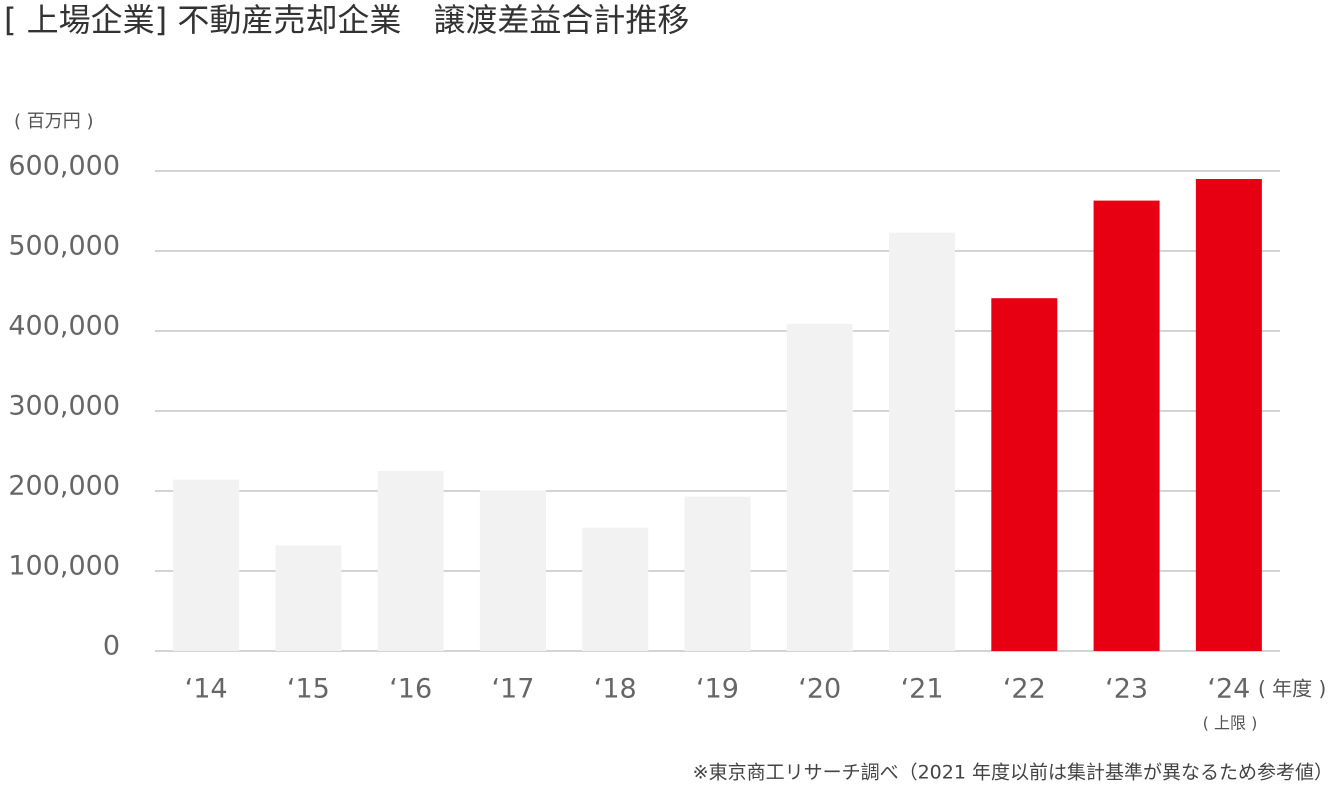 The image size is (1335, 790). I want to click on x-tick-label: ‘18, so click(615, 689).